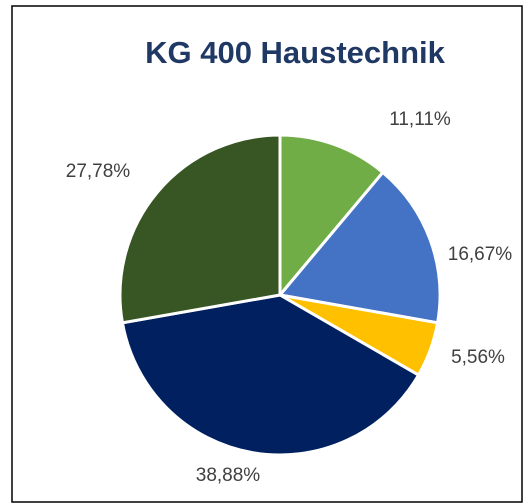 The height and width of the screenshot is (504, 525). I want to click on data-label: 11,11%, so click(420, 119).